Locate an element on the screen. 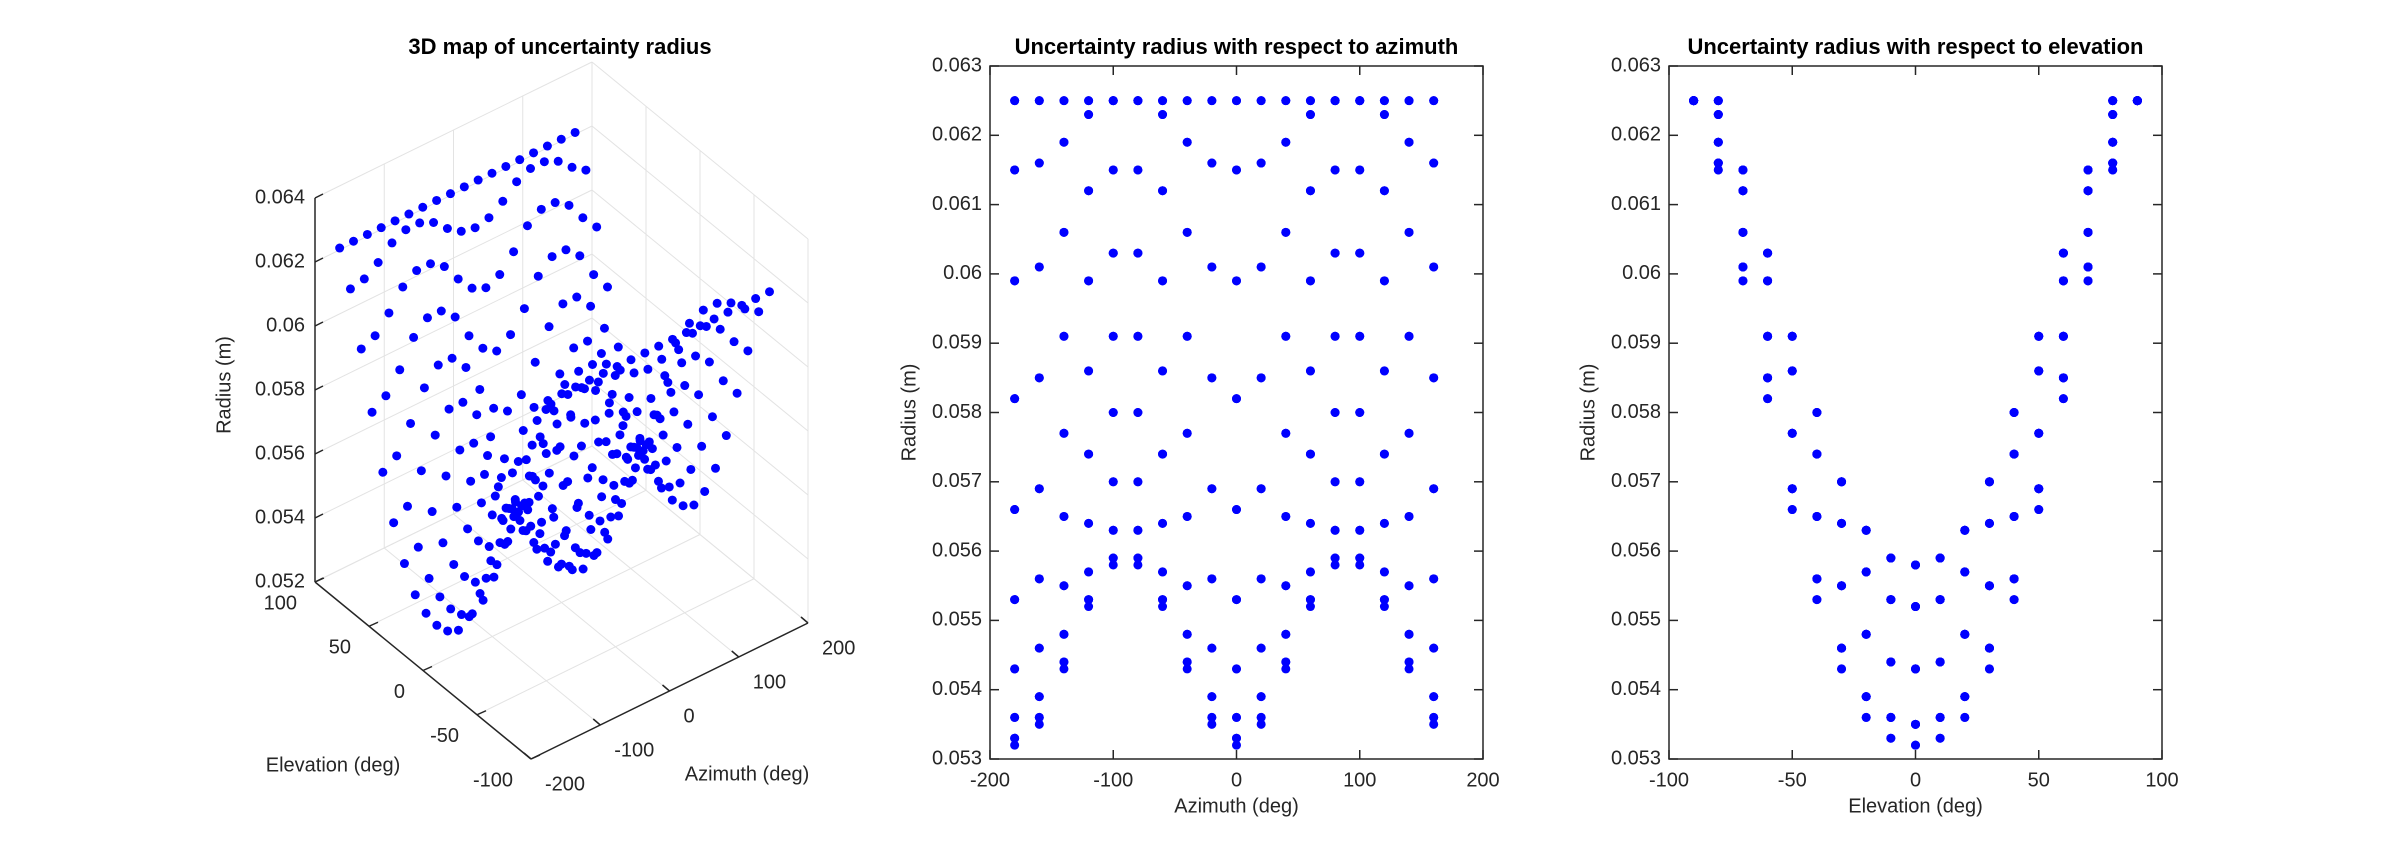 The height and width of the screenshot is (848, 2400). z-tick is located at coordinates (319, 516).